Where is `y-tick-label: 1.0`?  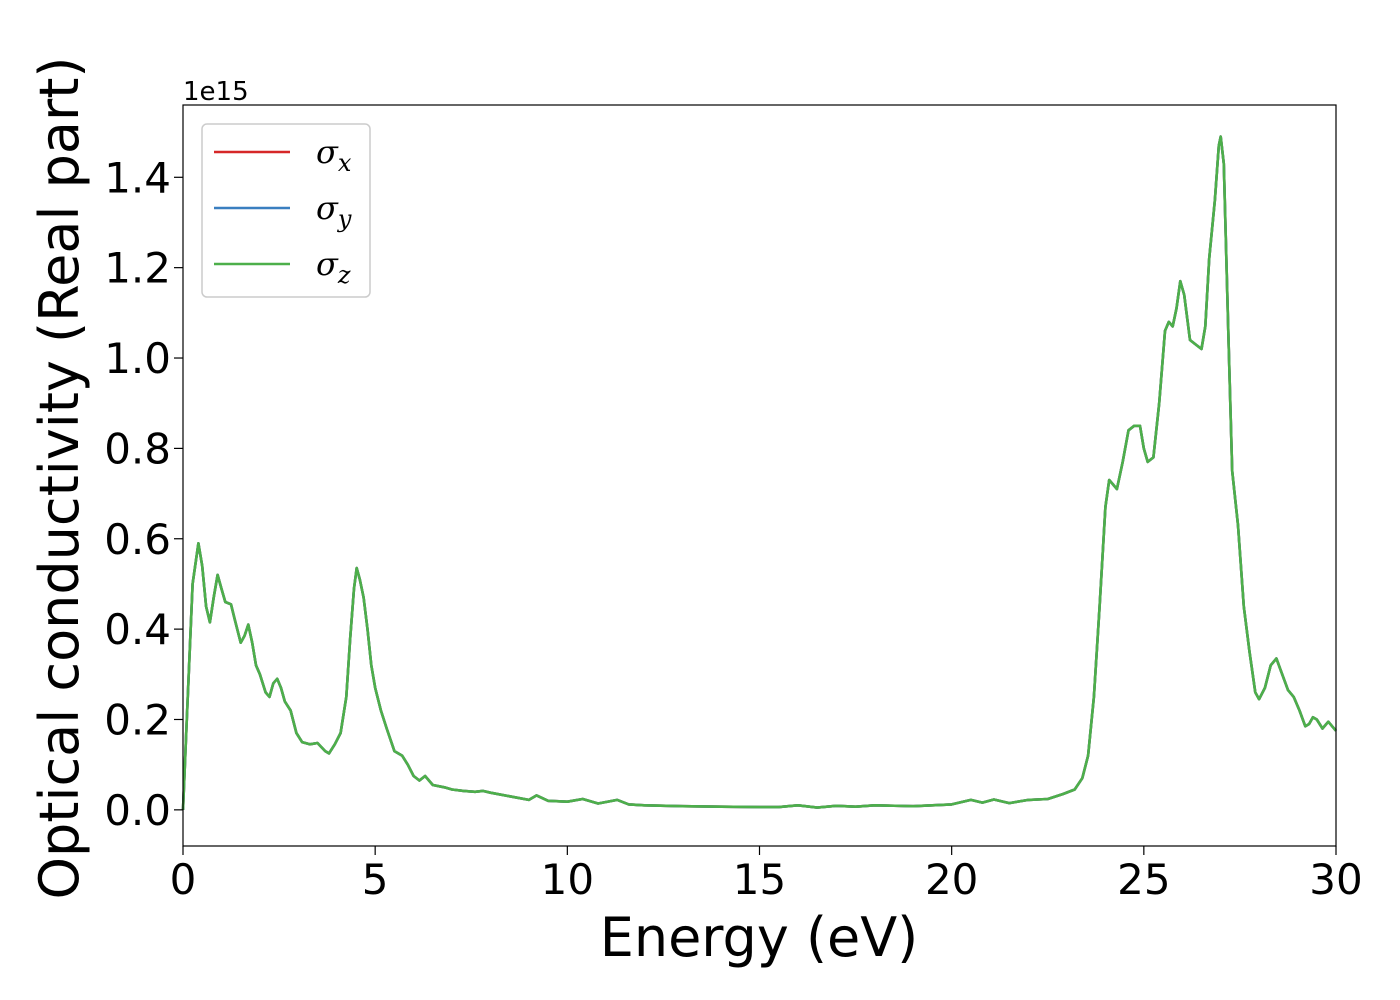
y-tick-label: 1.0 is located at coordinates (137, 358).